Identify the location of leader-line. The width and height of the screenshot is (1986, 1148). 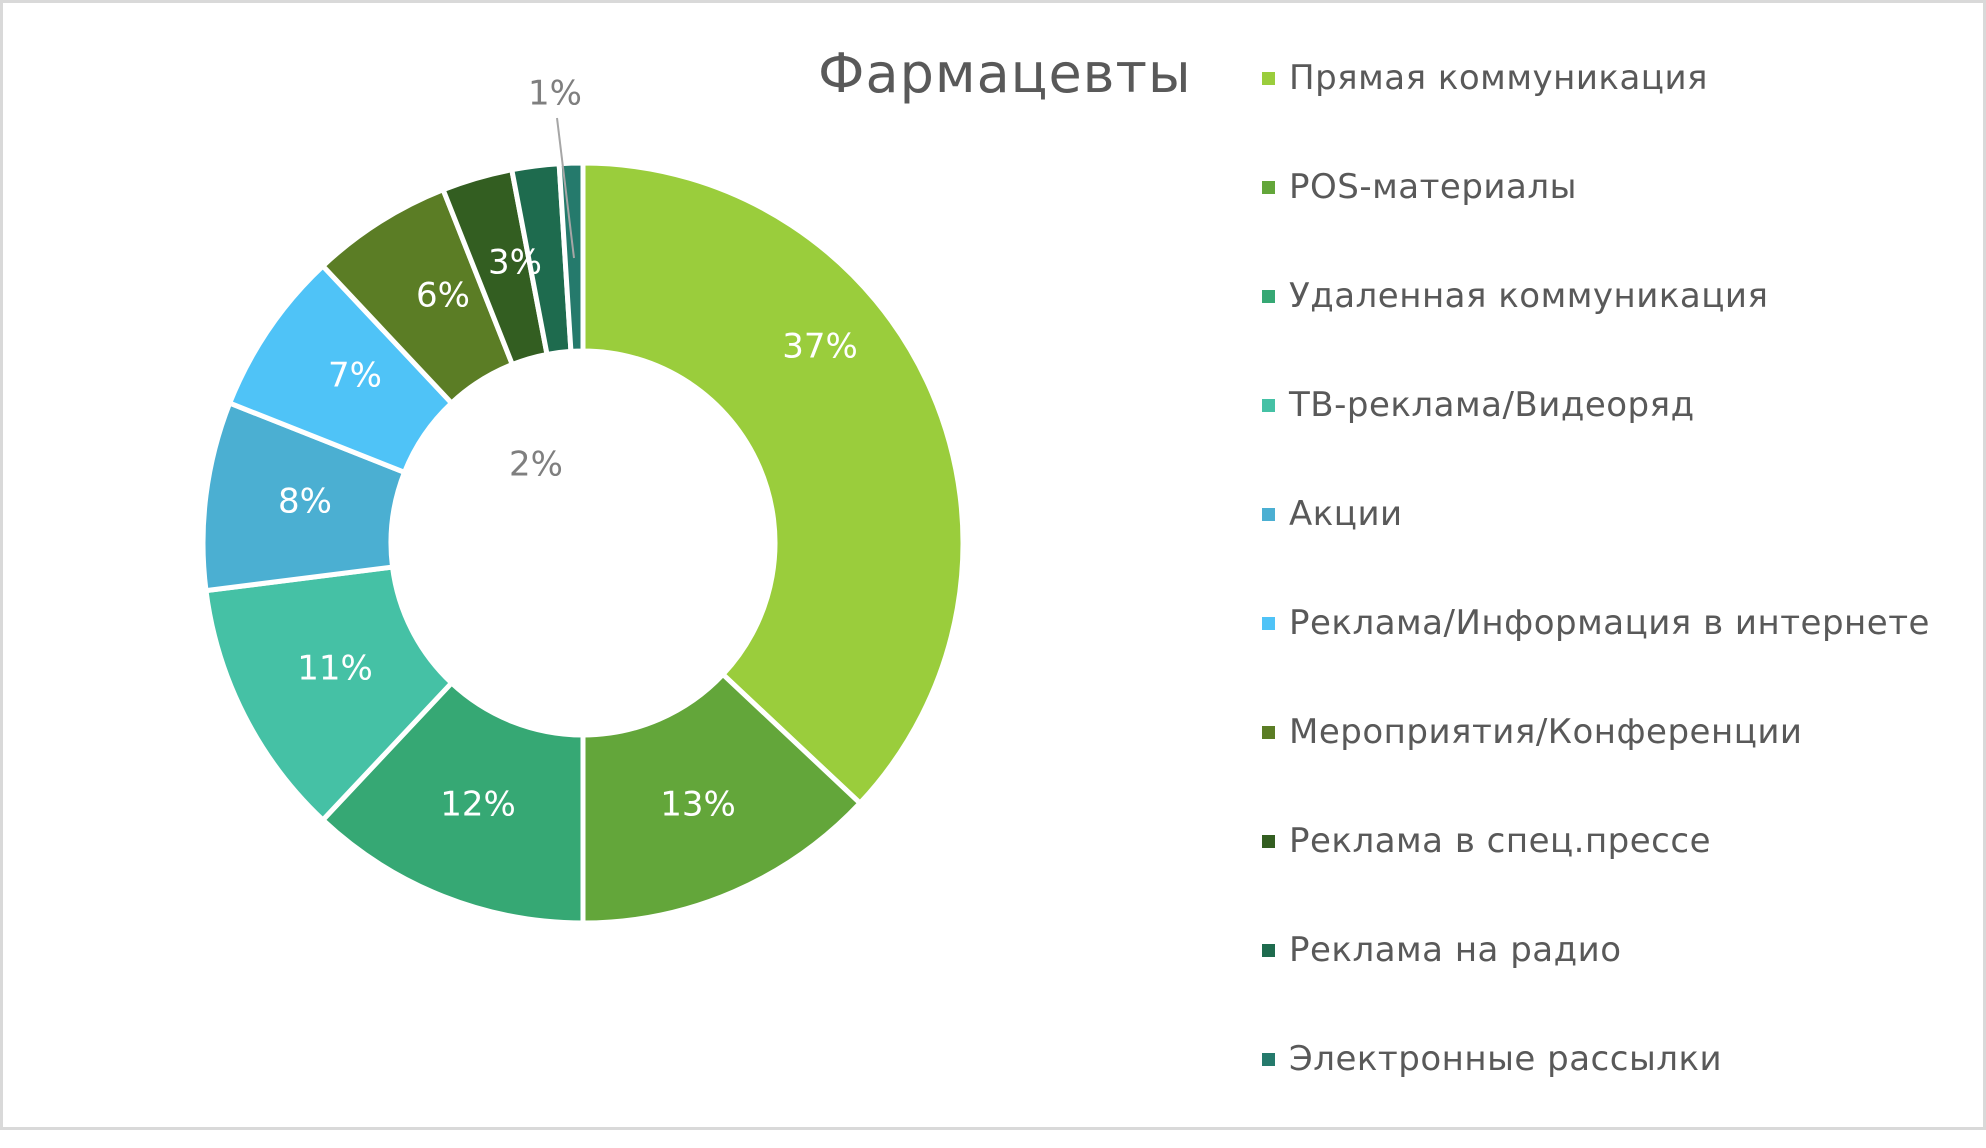
(565, 188).